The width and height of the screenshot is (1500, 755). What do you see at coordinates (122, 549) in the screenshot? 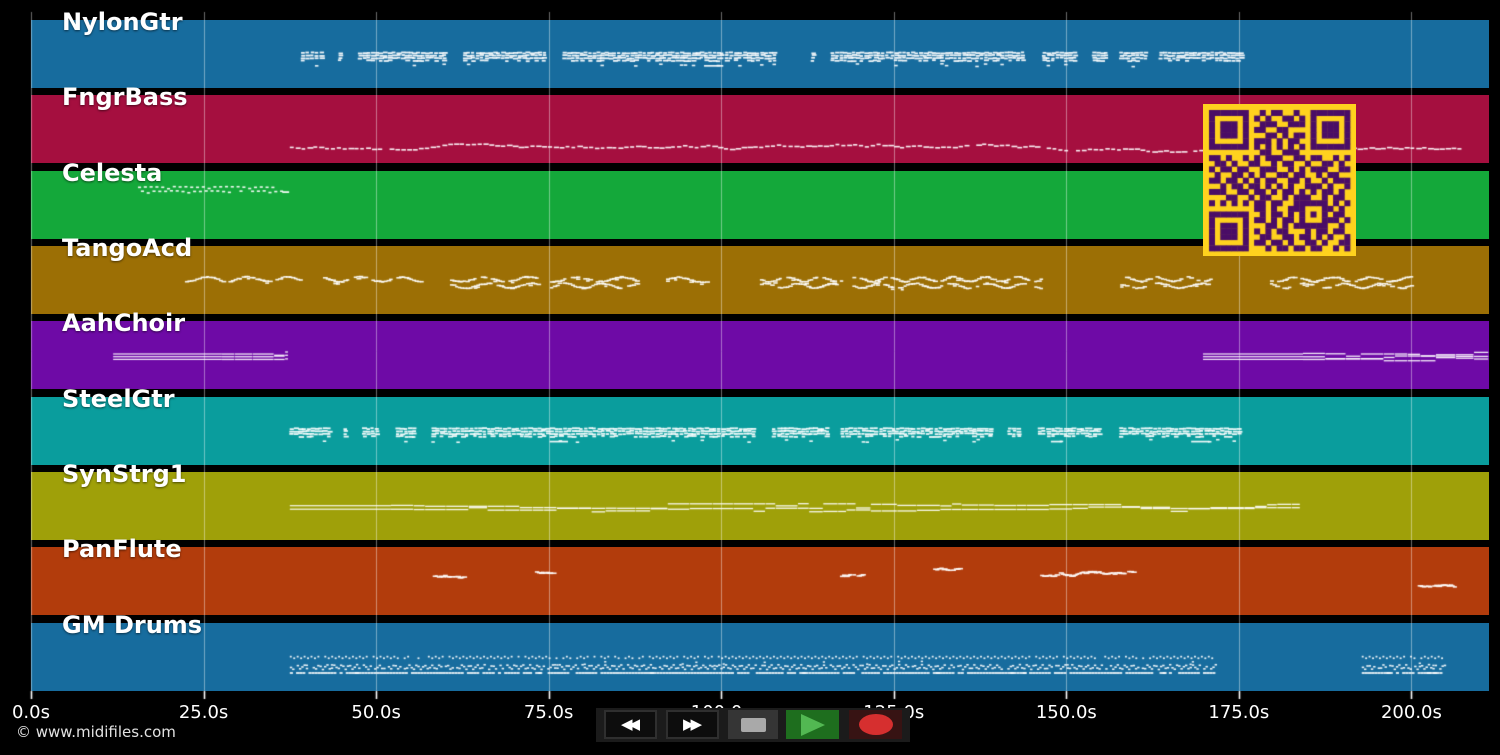
I see `track-label: PanFlute` at bounding box center [122, 549].